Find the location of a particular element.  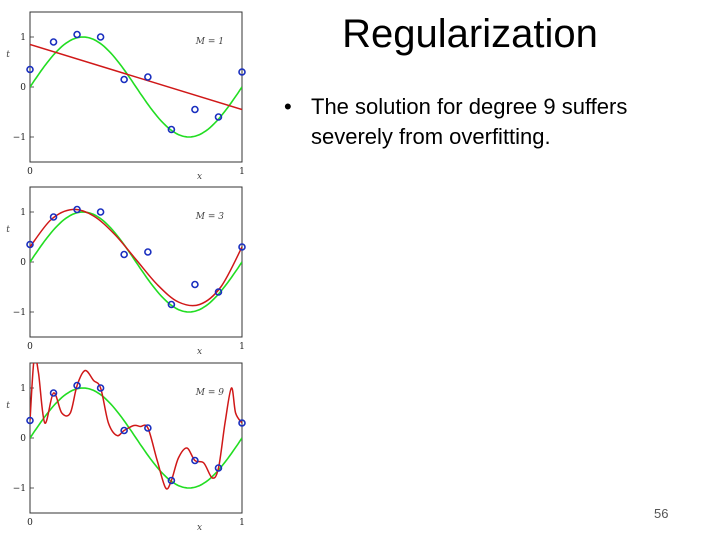

model-order-label: M = 9 is located at coordinates (209, 393).